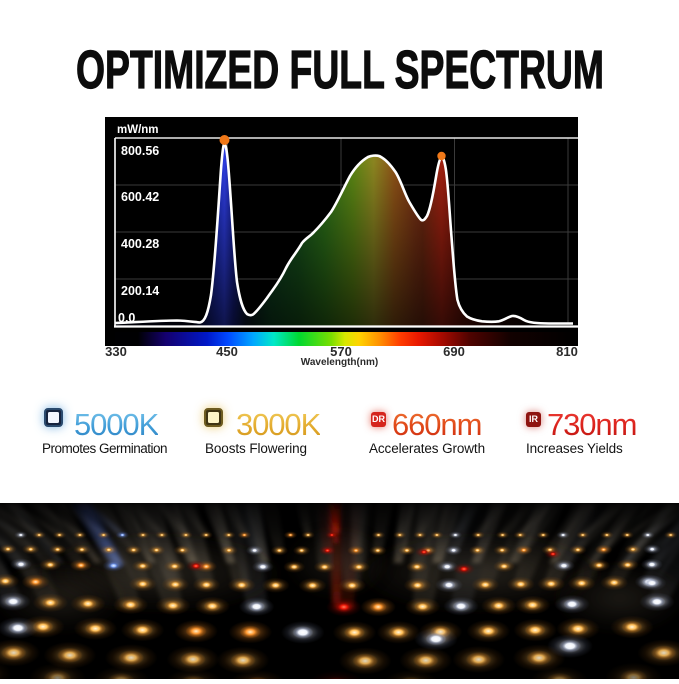 This screenshot has height=684, width=679. I want to click on svg-text: 600.42, so click(140, 197).